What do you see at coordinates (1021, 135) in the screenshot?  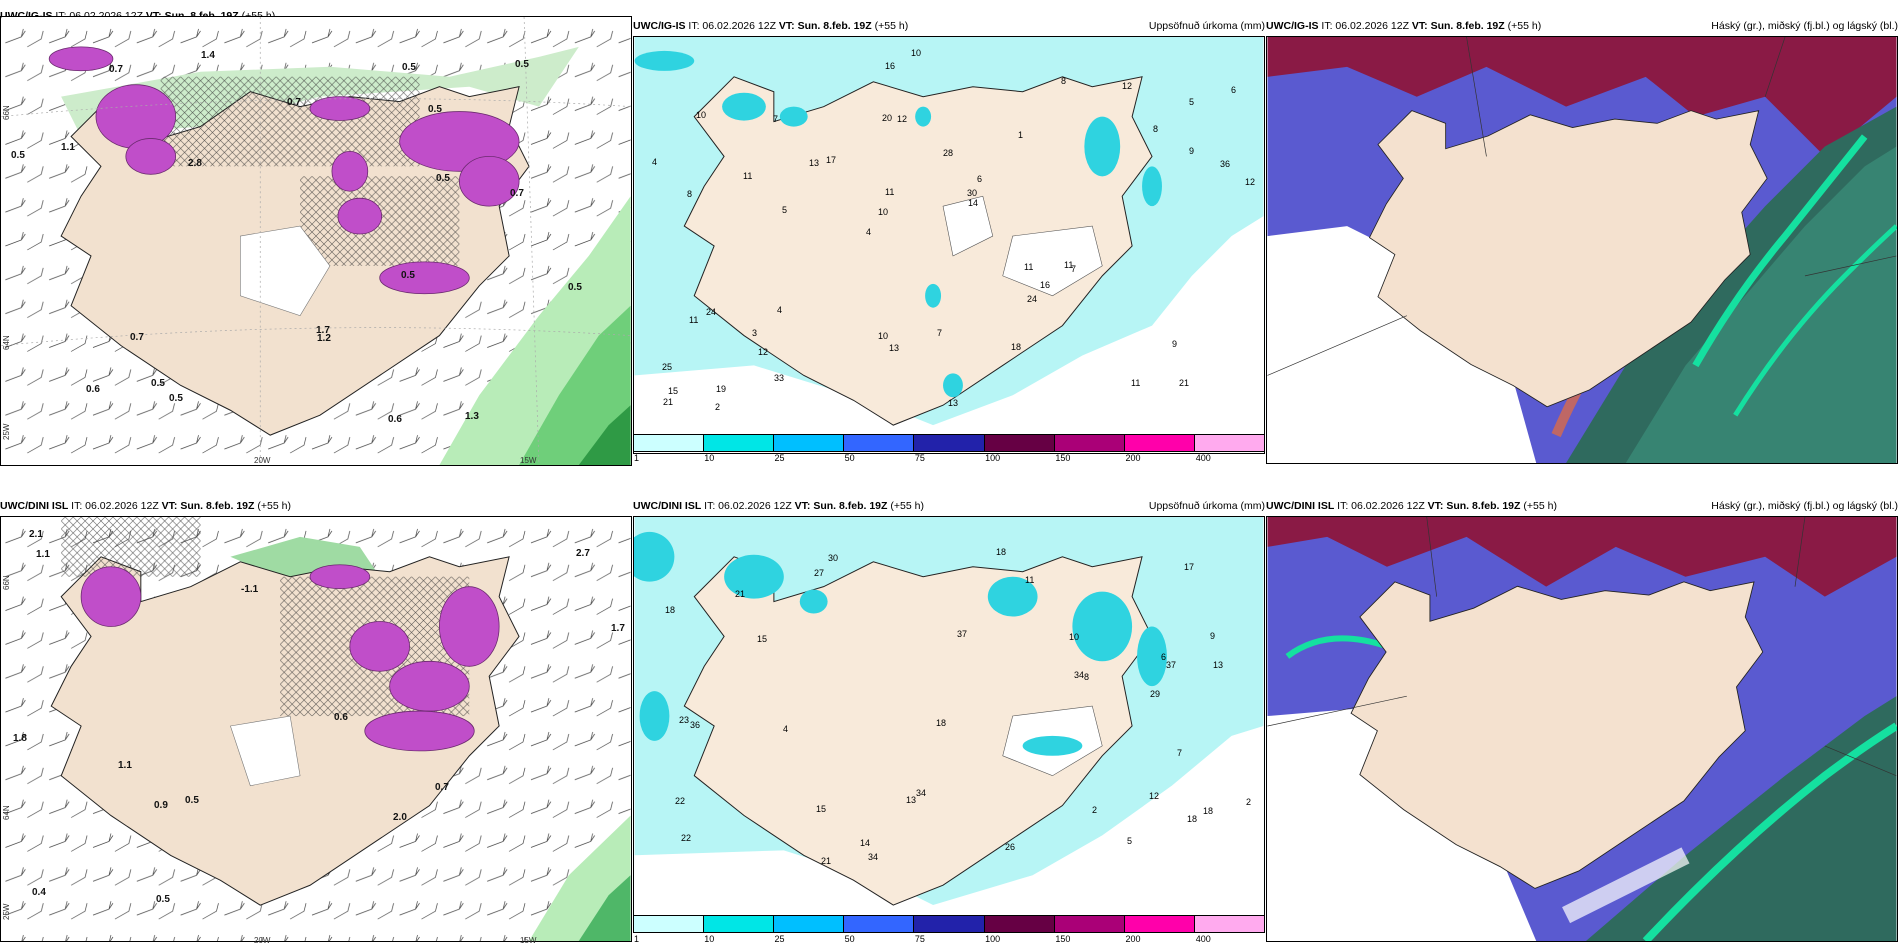 I see `precip-value-label: 1` at bounding box center [1021, 135].